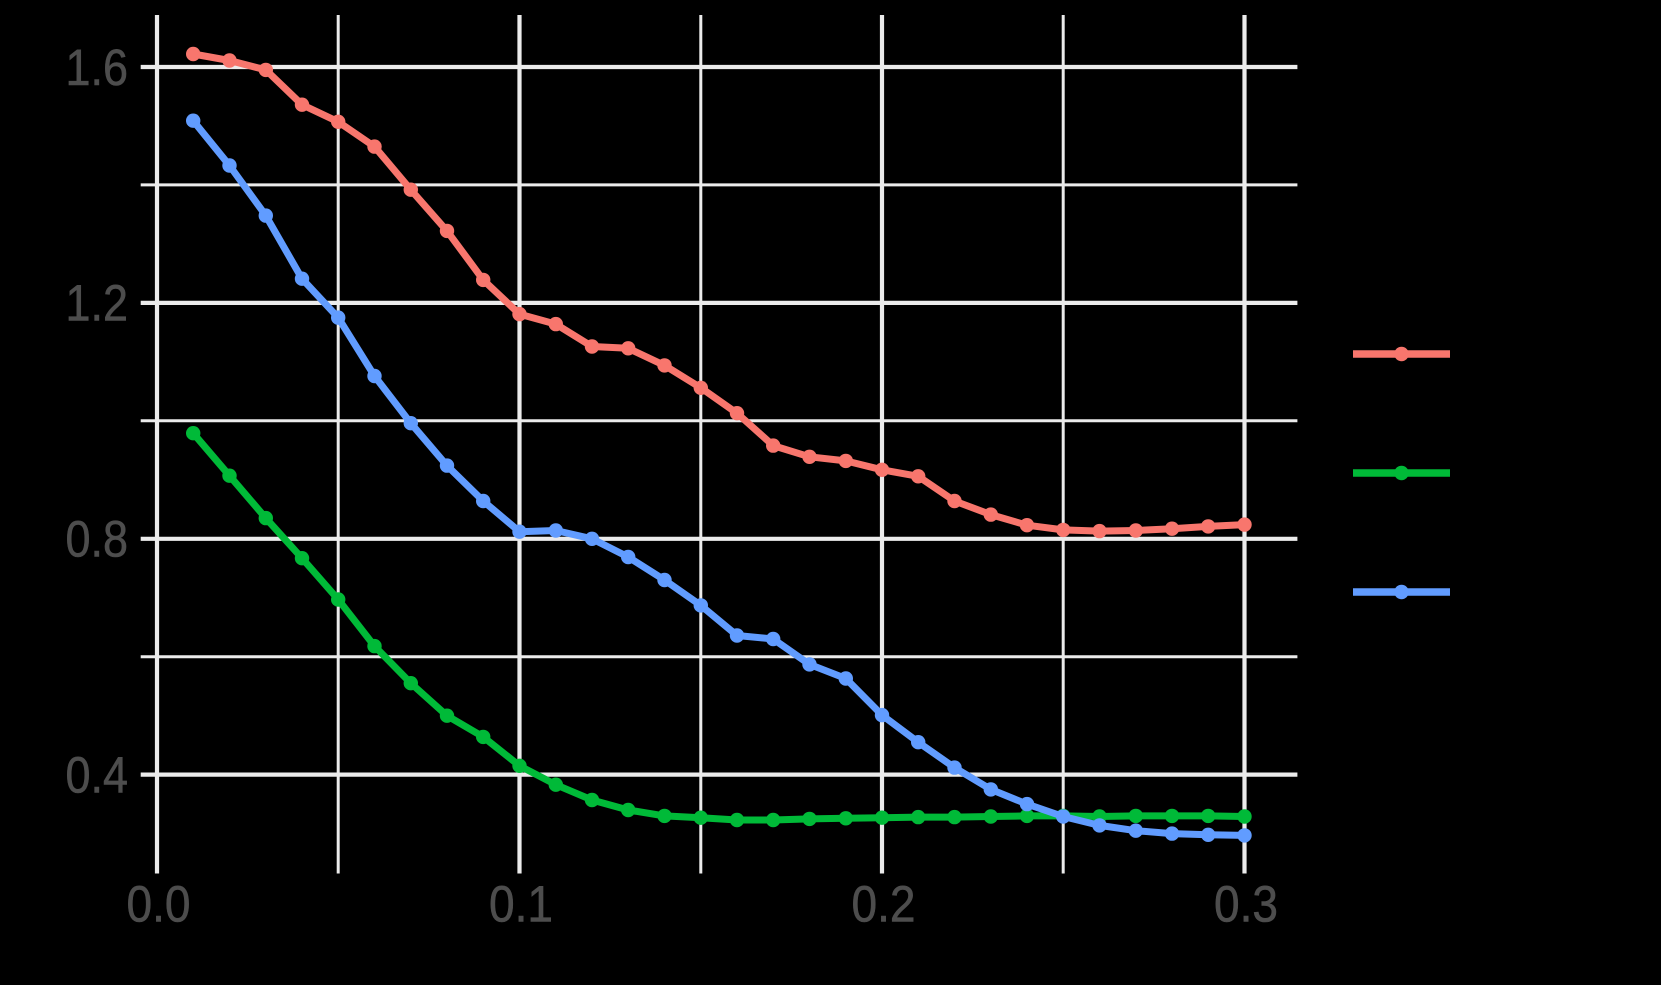 Image resolution: width=1661 pixels, height=985 pixels. What do you see at coordinates (884, 904) in the screenshot?
I see `svg-text: 0.2` at bounding box center [884, 904].